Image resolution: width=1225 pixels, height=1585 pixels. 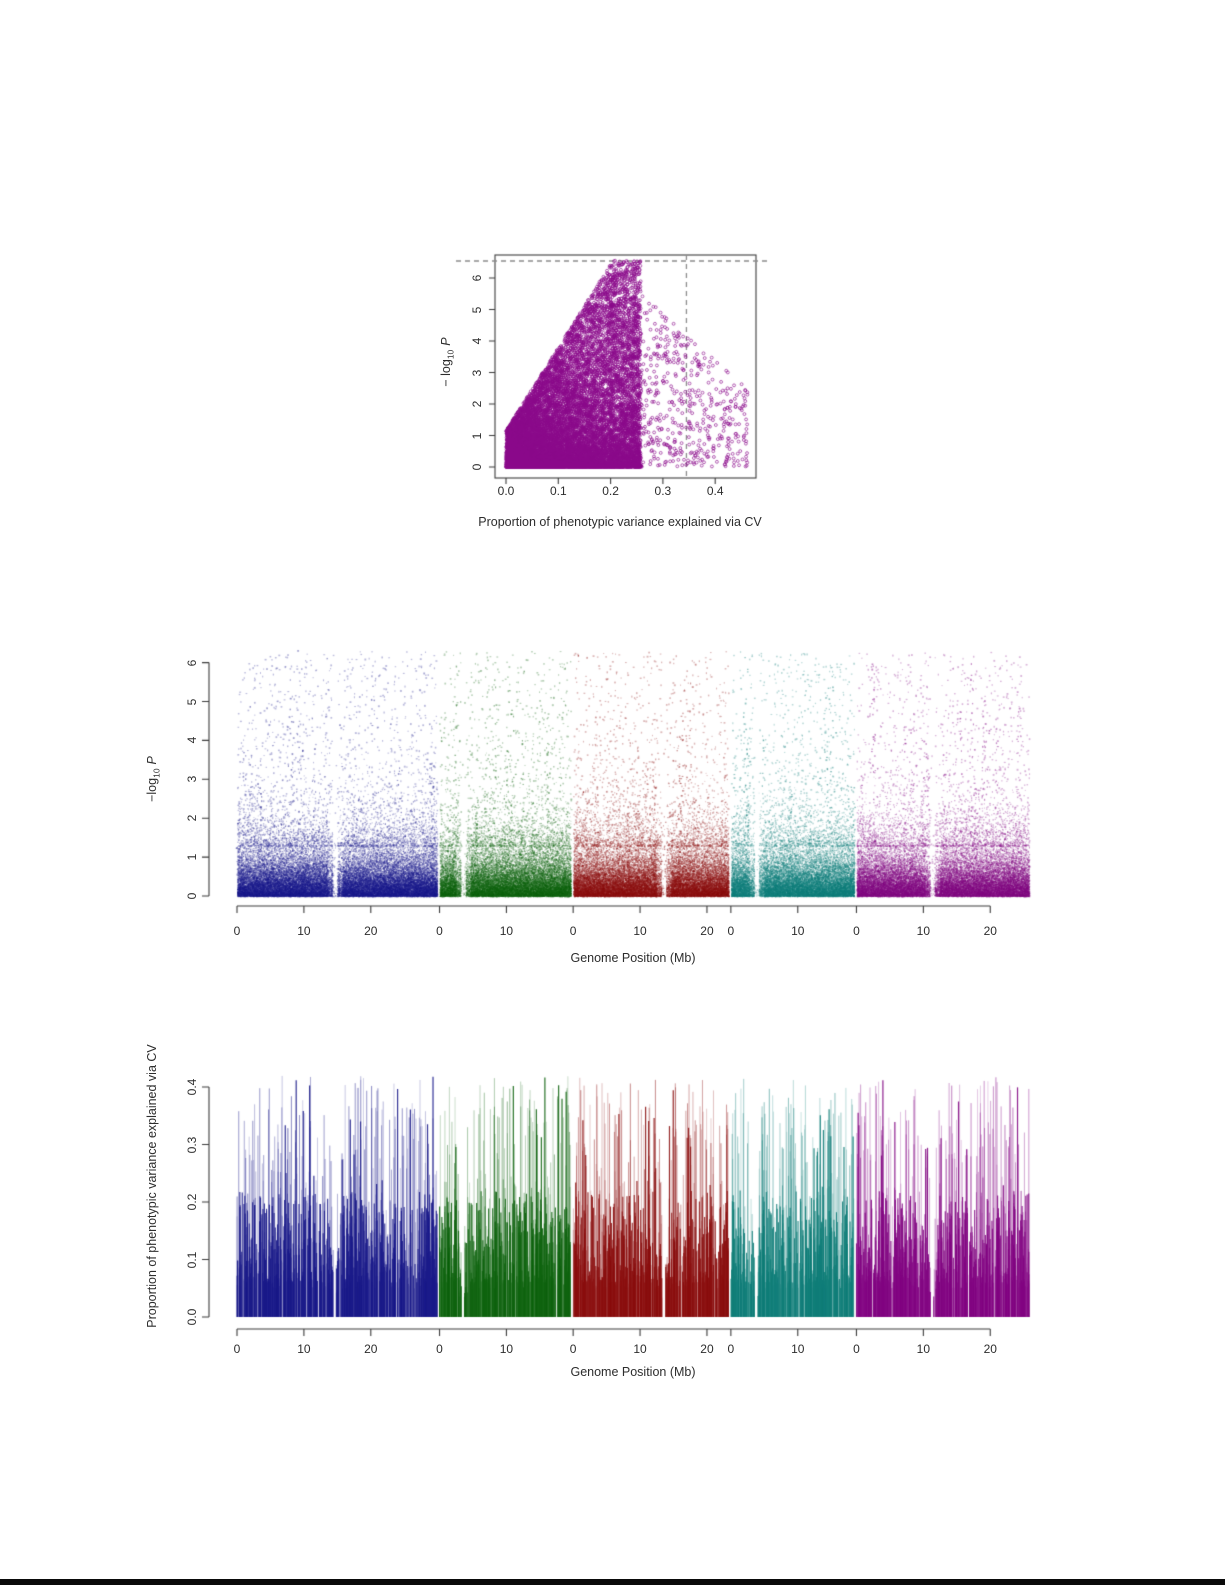 I want to click on manhattan-y-label-prefix: −log, so click(x=151, y=789).